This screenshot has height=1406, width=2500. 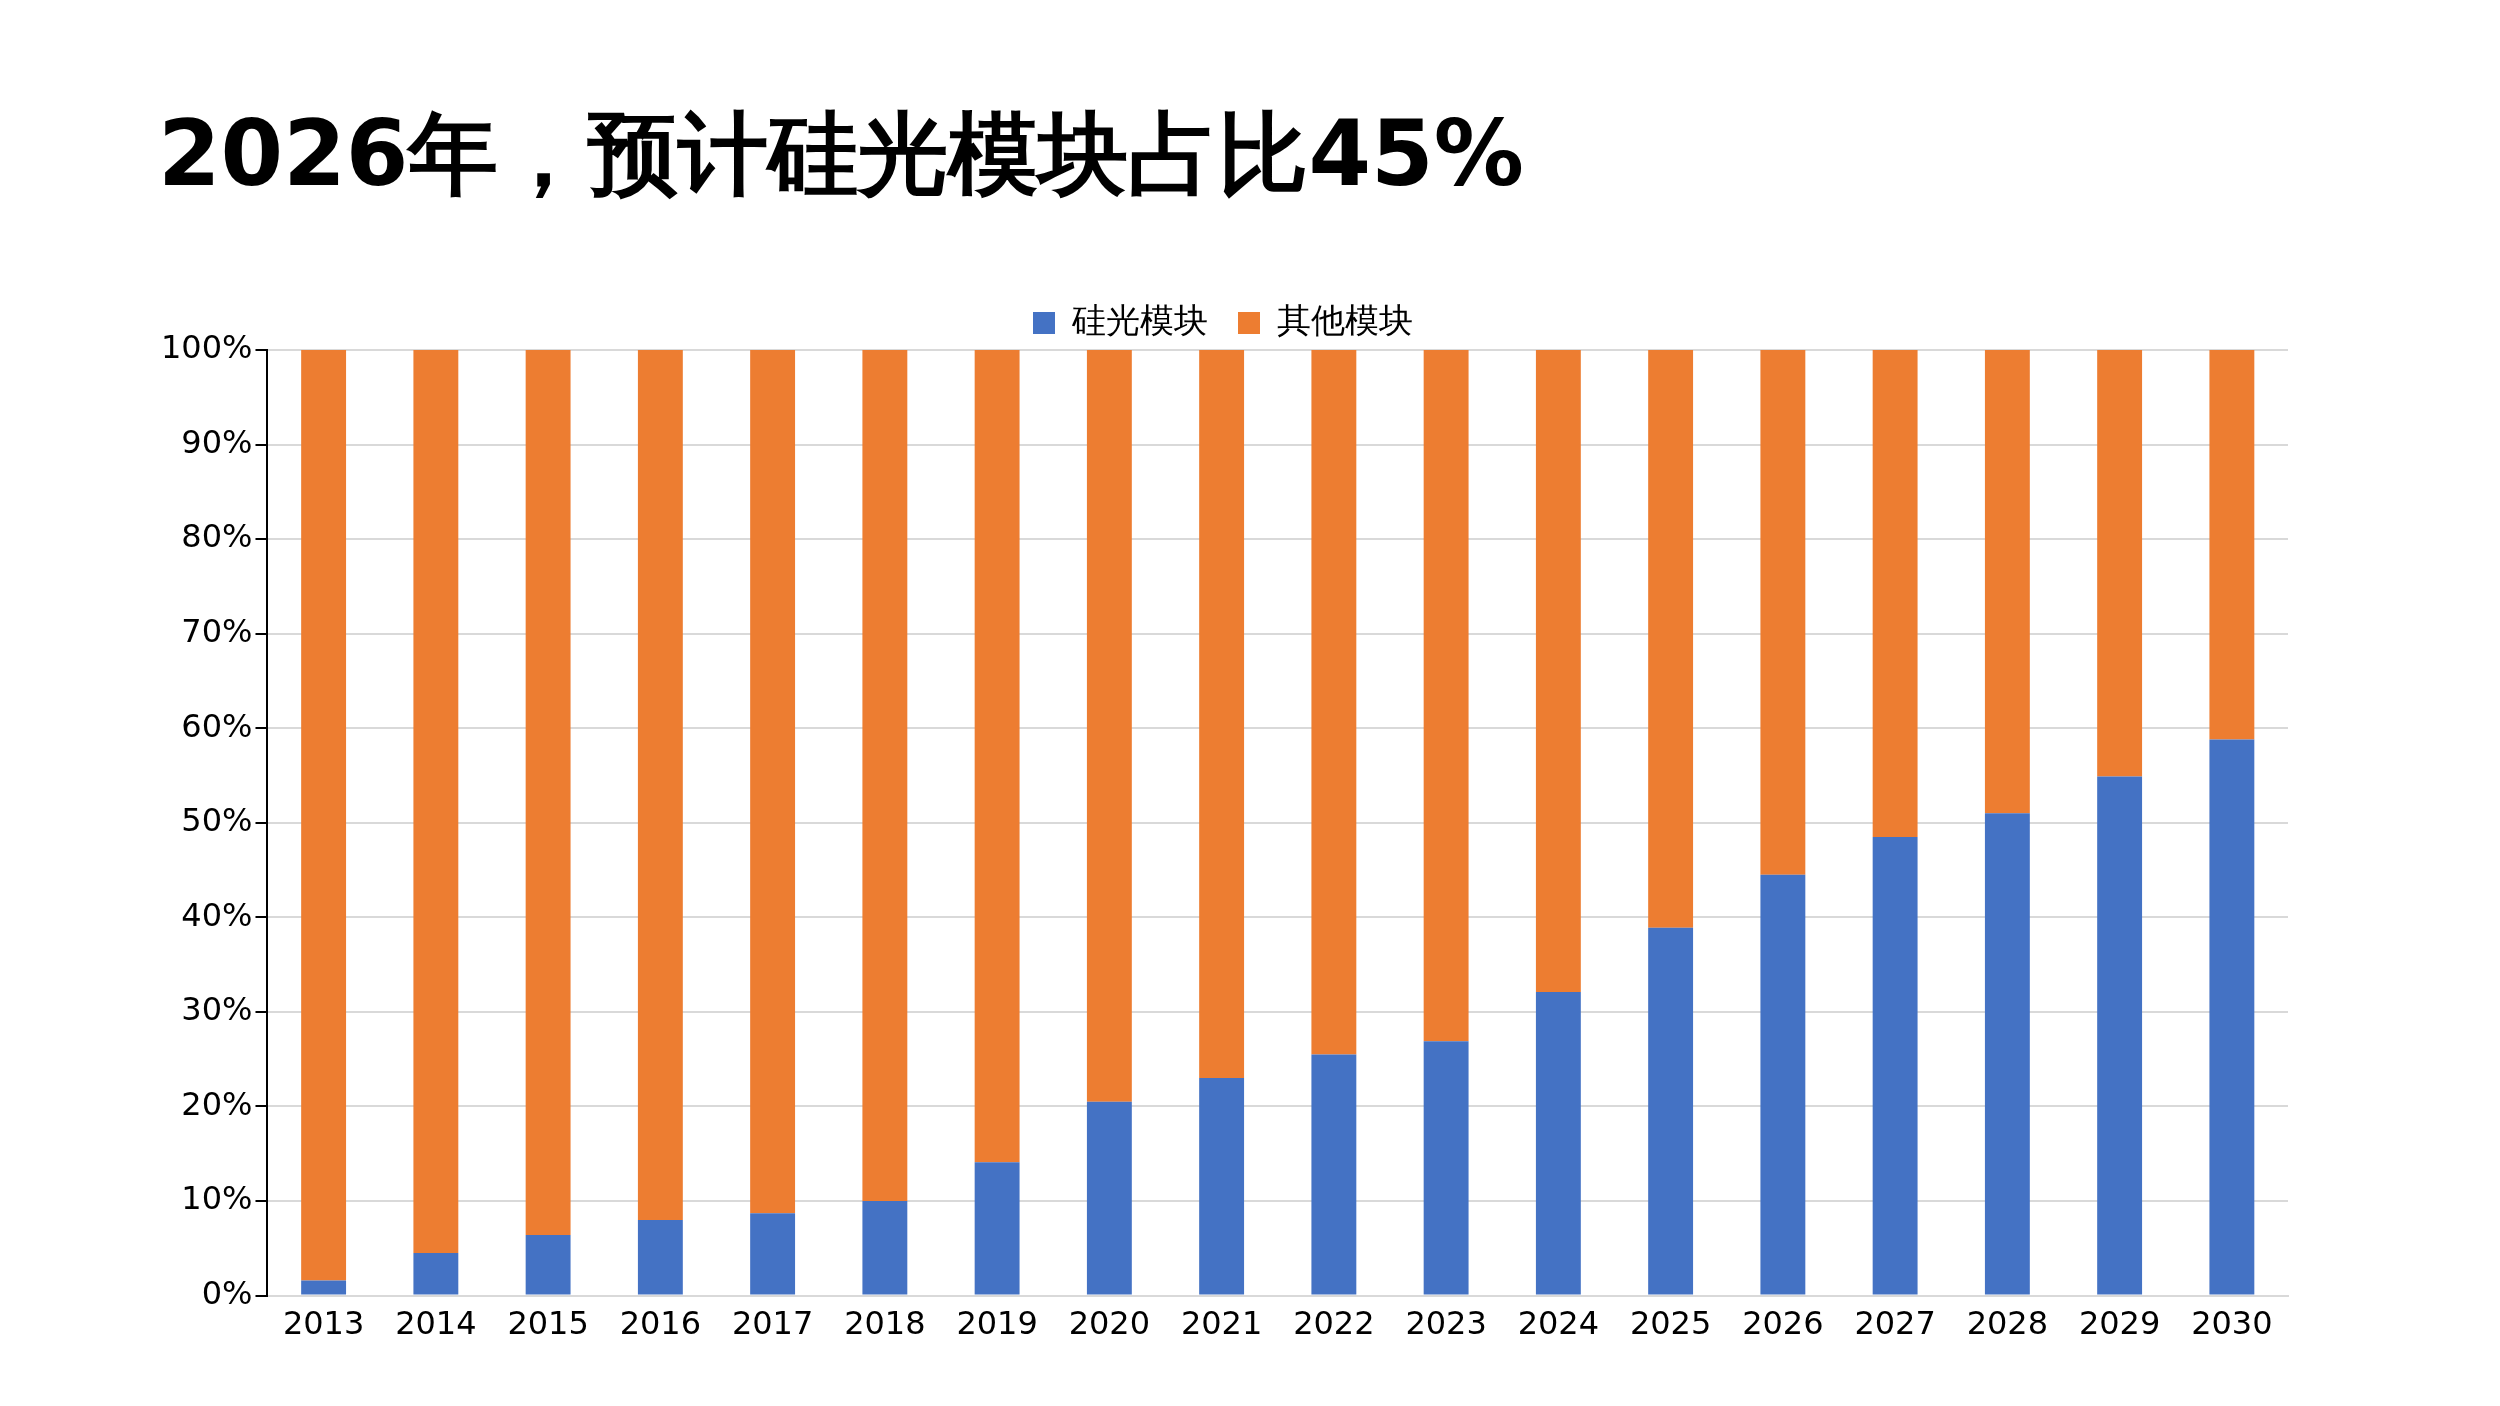 I want to click on y-tick-label: 50%, so click(x=217, y=820).